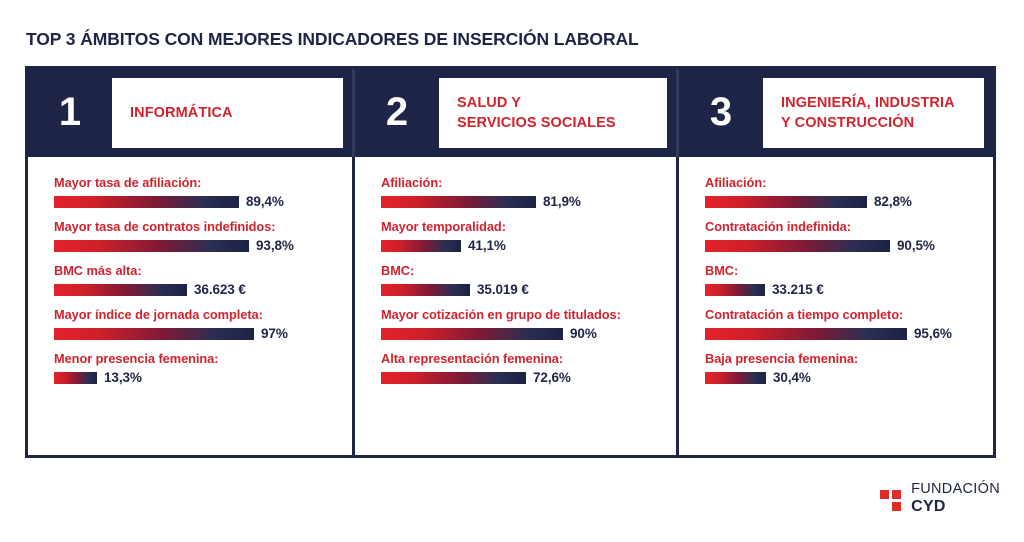  I want to click on metric-item: Afiliación: 82,8%, so click(849, 192).